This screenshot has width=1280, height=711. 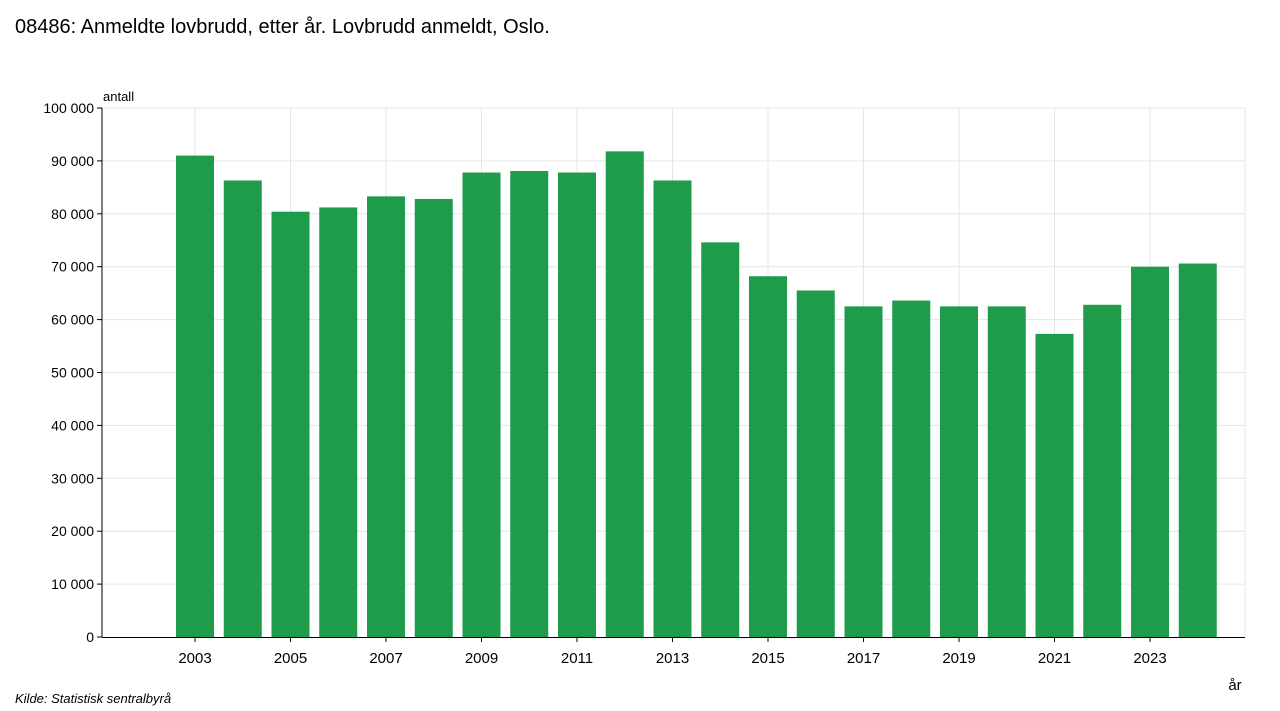 I want to click on y-tick-label: 100 000, so click(x=68, y=108).